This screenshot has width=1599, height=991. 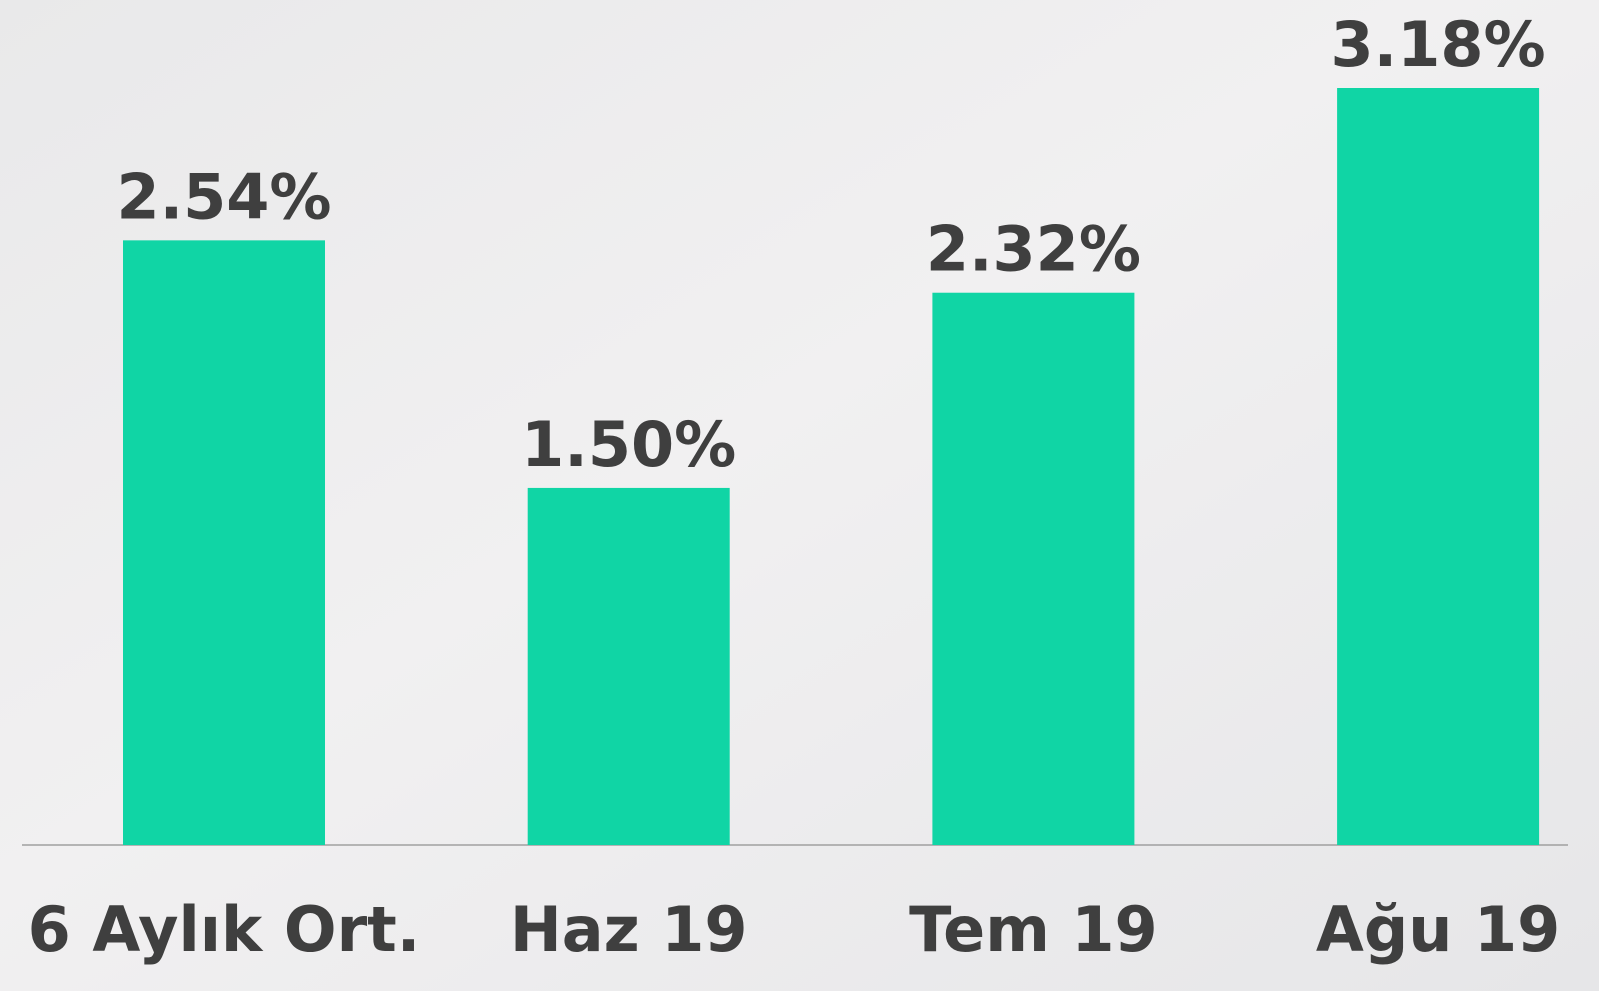 I want to click on x-tick-label: Tem 19, so click(x=1033, y=929).